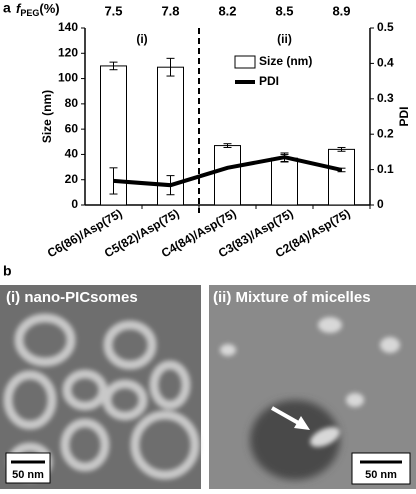 The height and width of the screenshot is (494, 416). Describe the element at coordinates (285, 61) in the screenshot. I see `legend-label: Size (nm)` at that location.